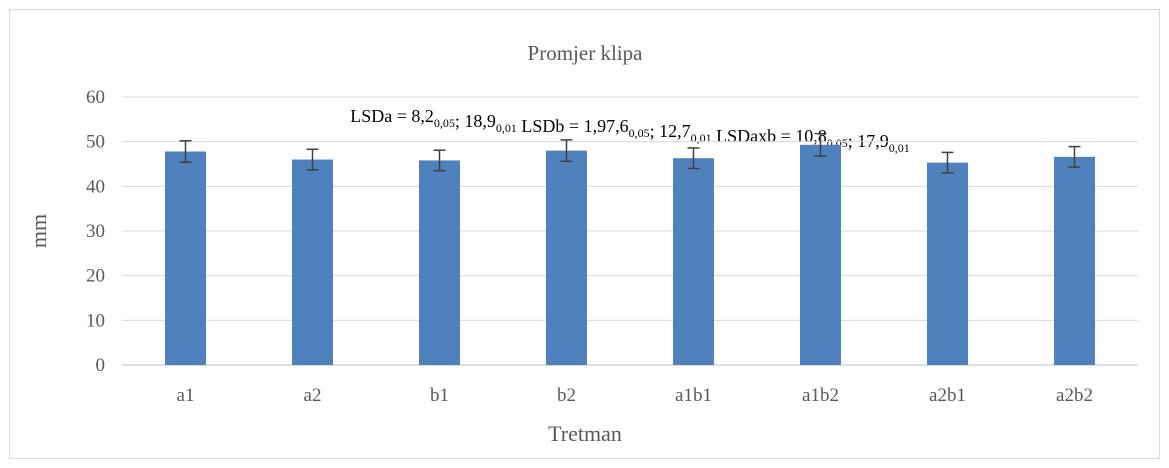  I want to click on x-tick-label: a2, so click(313, 395).